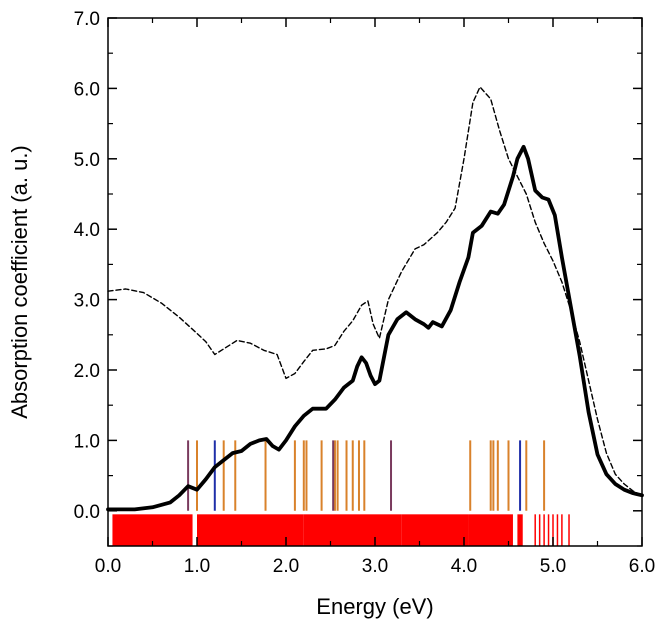  I want to click on x-tick-label-0: 0.0, so click(108, 566).